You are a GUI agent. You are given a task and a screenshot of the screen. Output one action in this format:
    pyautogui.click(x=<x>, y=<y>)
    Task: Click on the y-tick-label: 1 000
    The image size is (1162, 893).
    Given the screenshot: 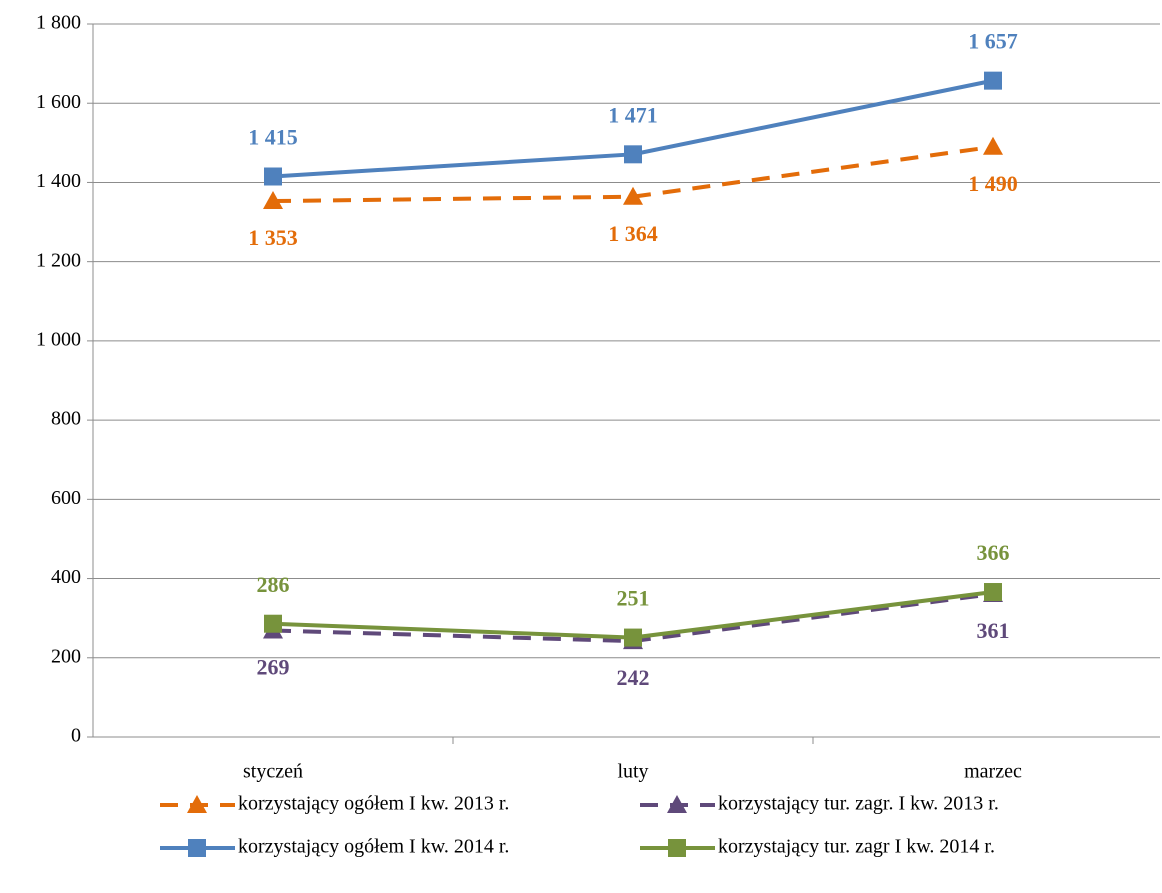 What is the action you would take?
    pyautogui.click(x=58, y=339)
    